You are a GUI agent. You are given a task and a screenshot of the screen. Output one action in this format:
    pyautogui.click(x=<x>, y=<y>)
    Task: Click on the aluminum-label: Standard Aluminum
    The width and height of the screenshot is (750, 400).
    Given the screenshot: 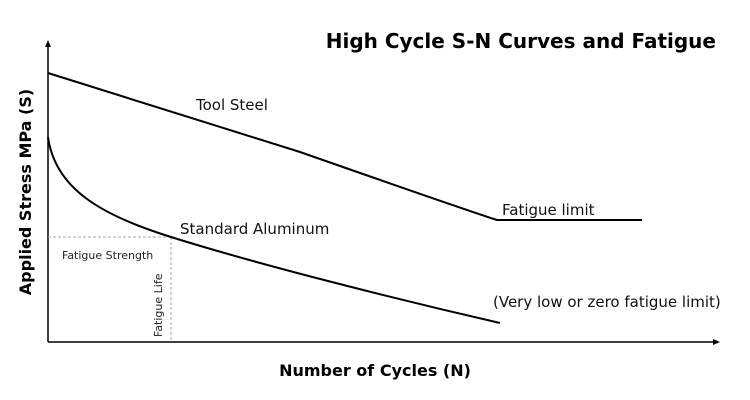 What is the action you would take?
    pyautogui.click(x=254, y=229)
    